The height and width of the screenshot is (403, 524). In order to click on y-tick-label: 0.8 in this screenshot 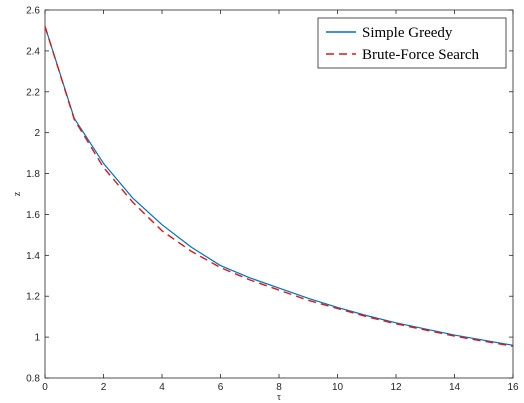, I will do `click(33, 379)`.